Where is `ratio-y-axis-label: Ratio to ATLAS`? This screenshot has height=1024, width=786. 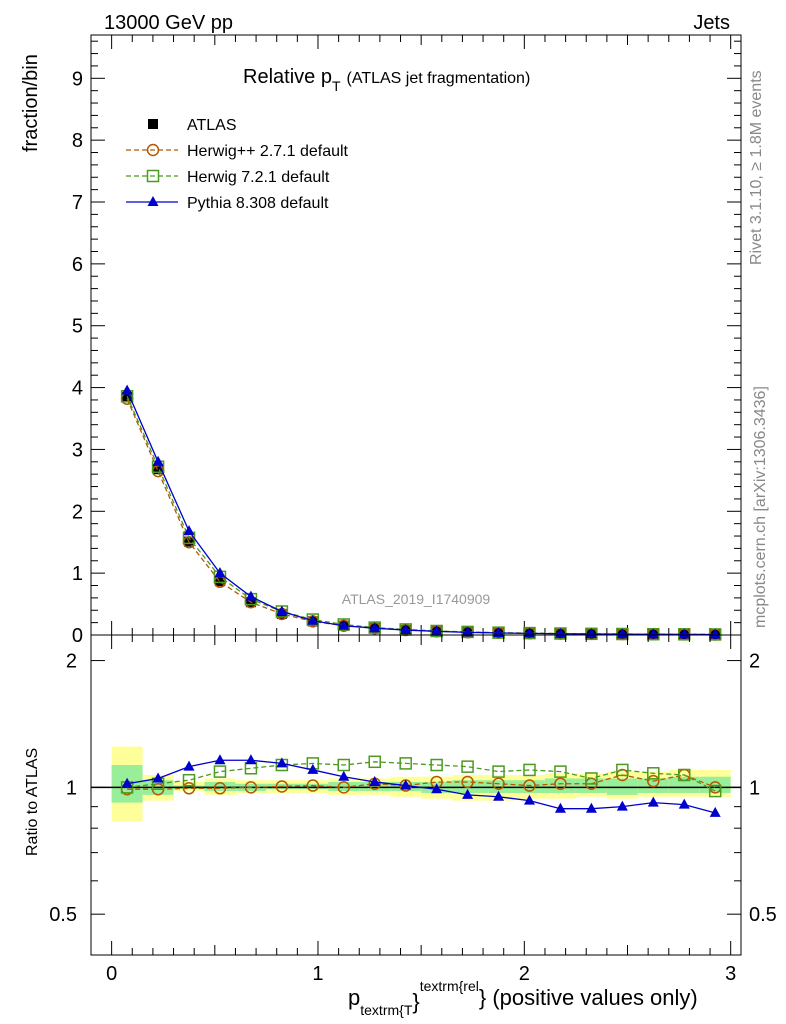
ratio-y-axis-label: Ratio to ATLAS is located at coordinates (32, 802).